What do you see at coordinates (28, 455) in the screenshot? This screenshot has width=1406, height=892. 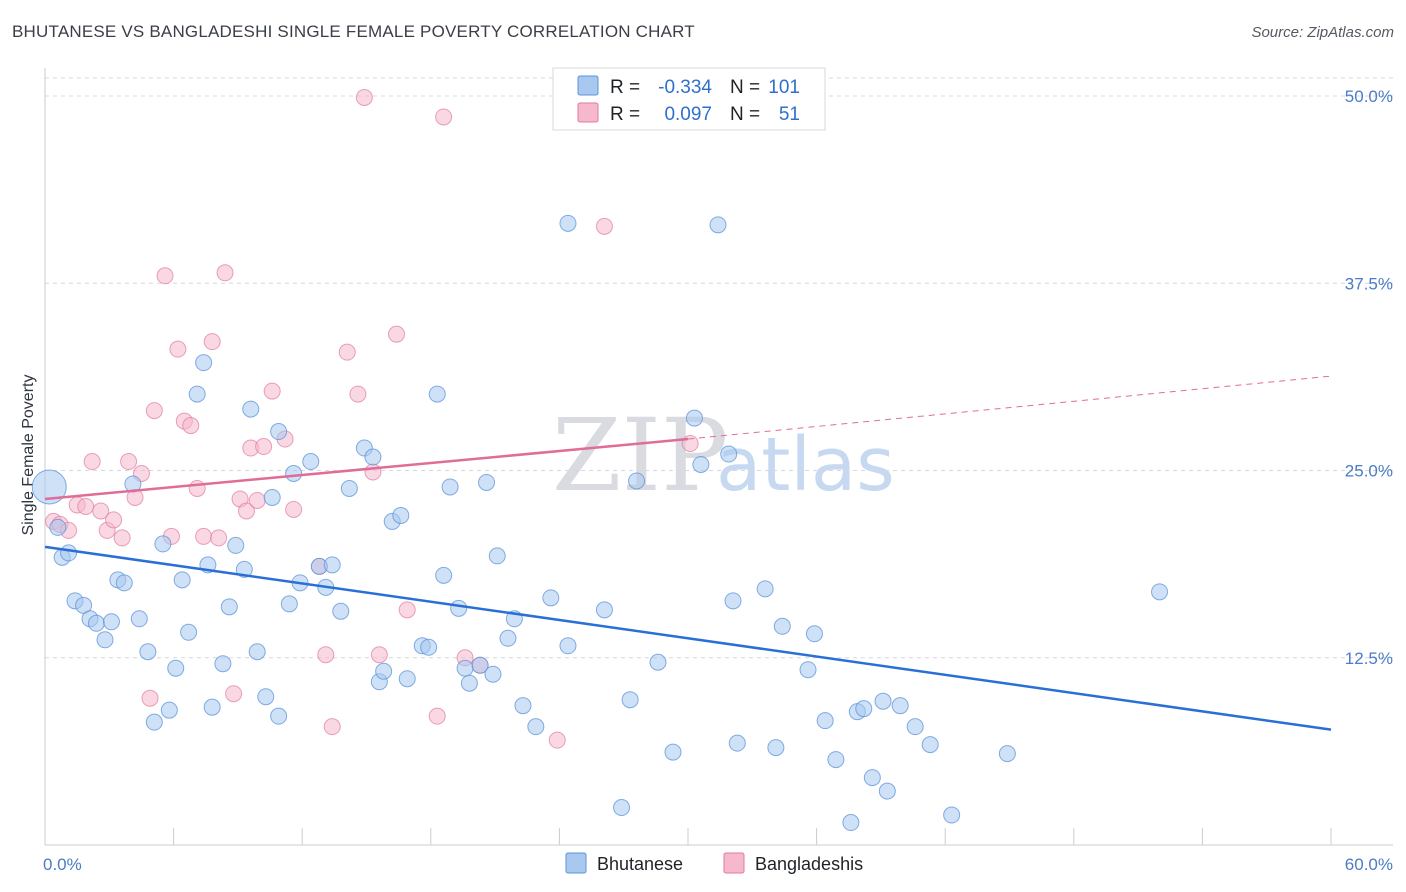 I see `y-axis-label: Single Female Poverty` at bounding box center [28, 455].